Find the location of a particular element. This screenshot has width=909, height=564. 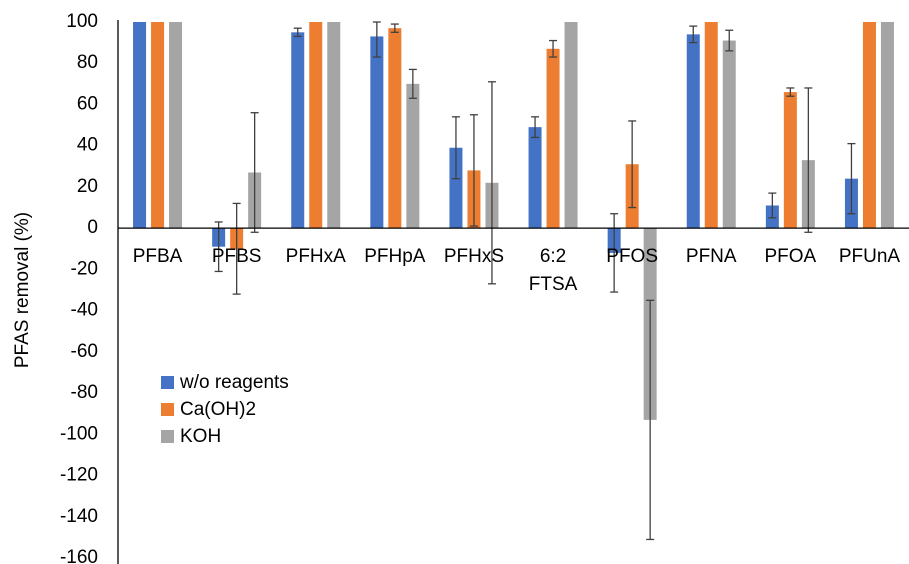

legend-label: Ca(OH)2 is located at coordinates (218, 409).